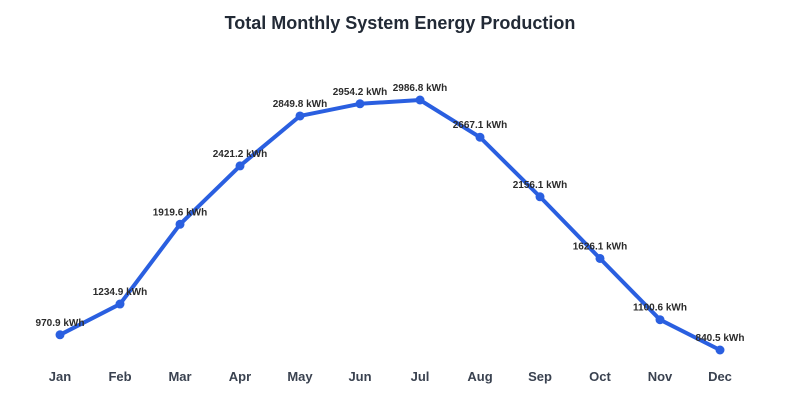 Image resolution: width=800 pixels, height=400 pixels. Describe the element at coordinates (540, 197) in the screenshot. I see `data-point-sep` at that location.